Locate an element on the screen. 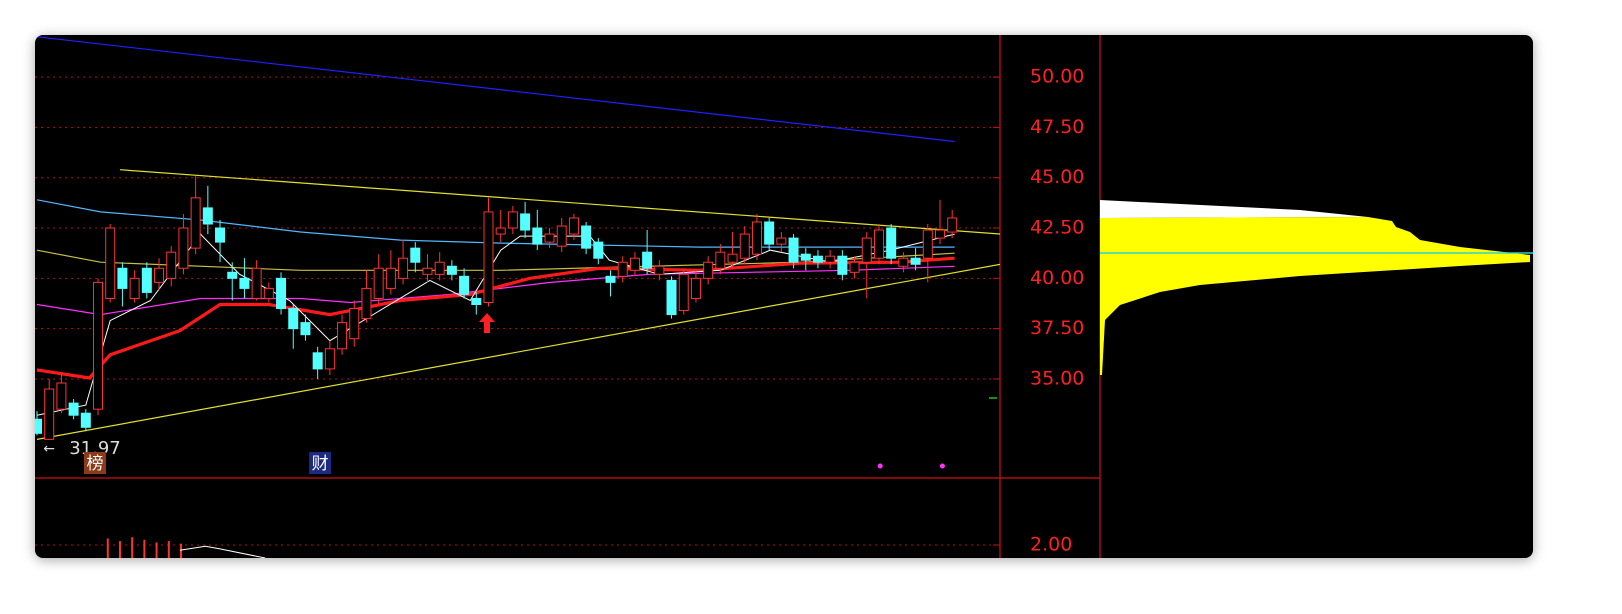 The width and height of the screenshot is (1622, 614). low-label: 31.97 is located at coordinates (95, 448).